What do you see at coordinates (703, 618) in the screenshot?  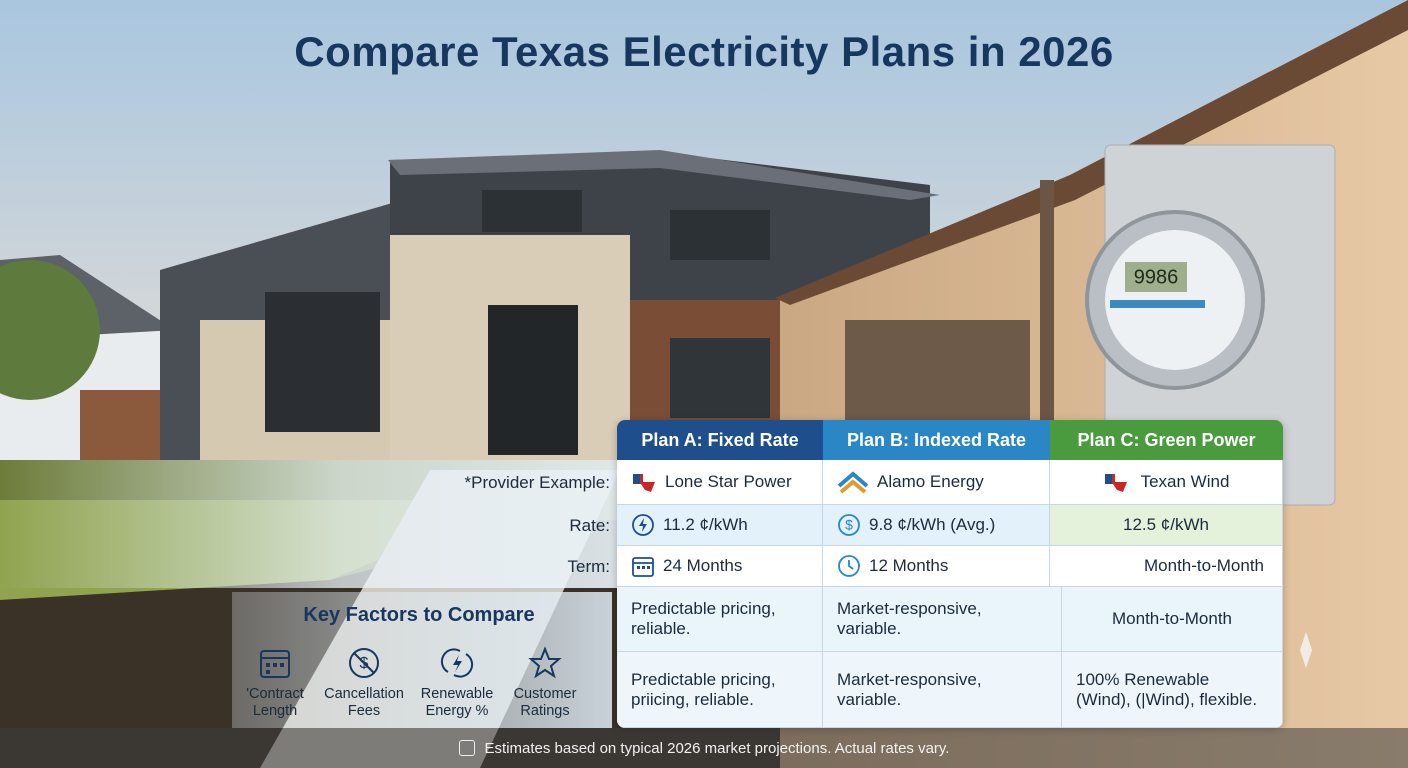 I see `cell-text: Predictable pricing, reliable.` at bounding box center [703, 618].